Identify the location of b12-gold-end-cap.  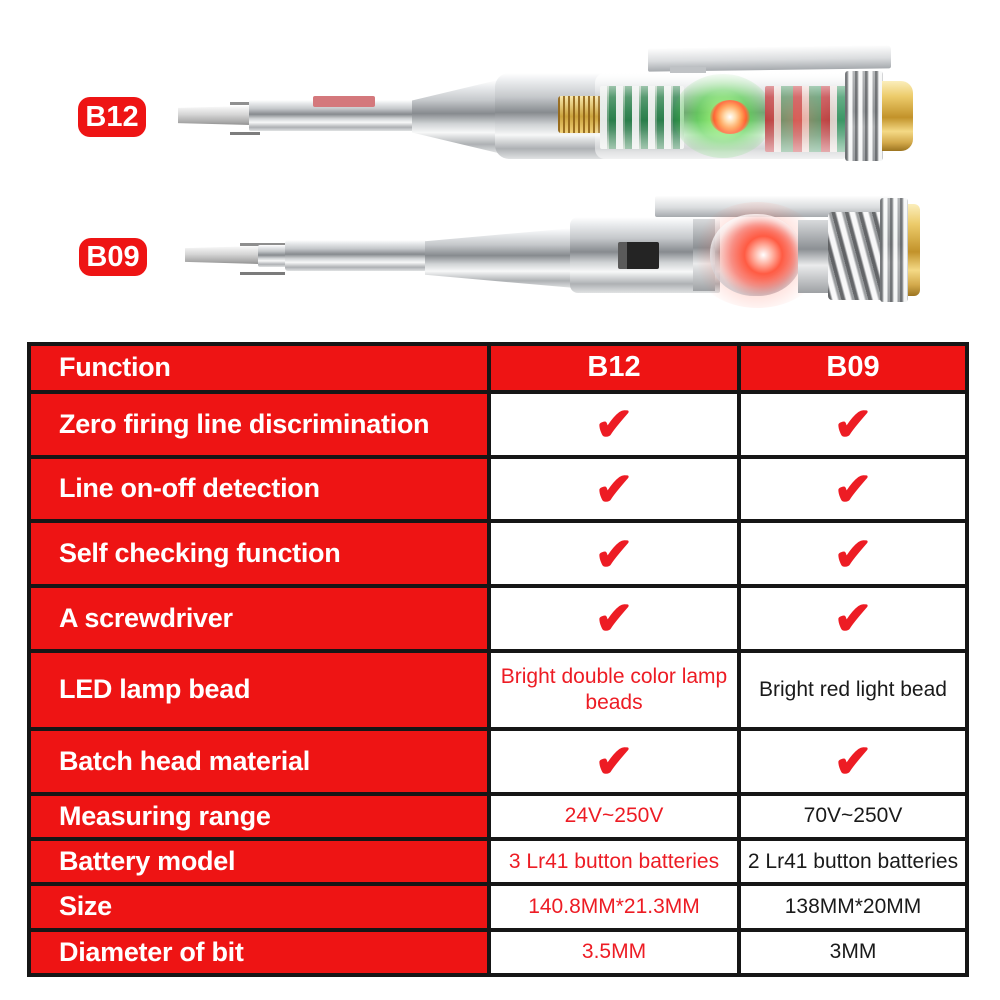
(897, 116).